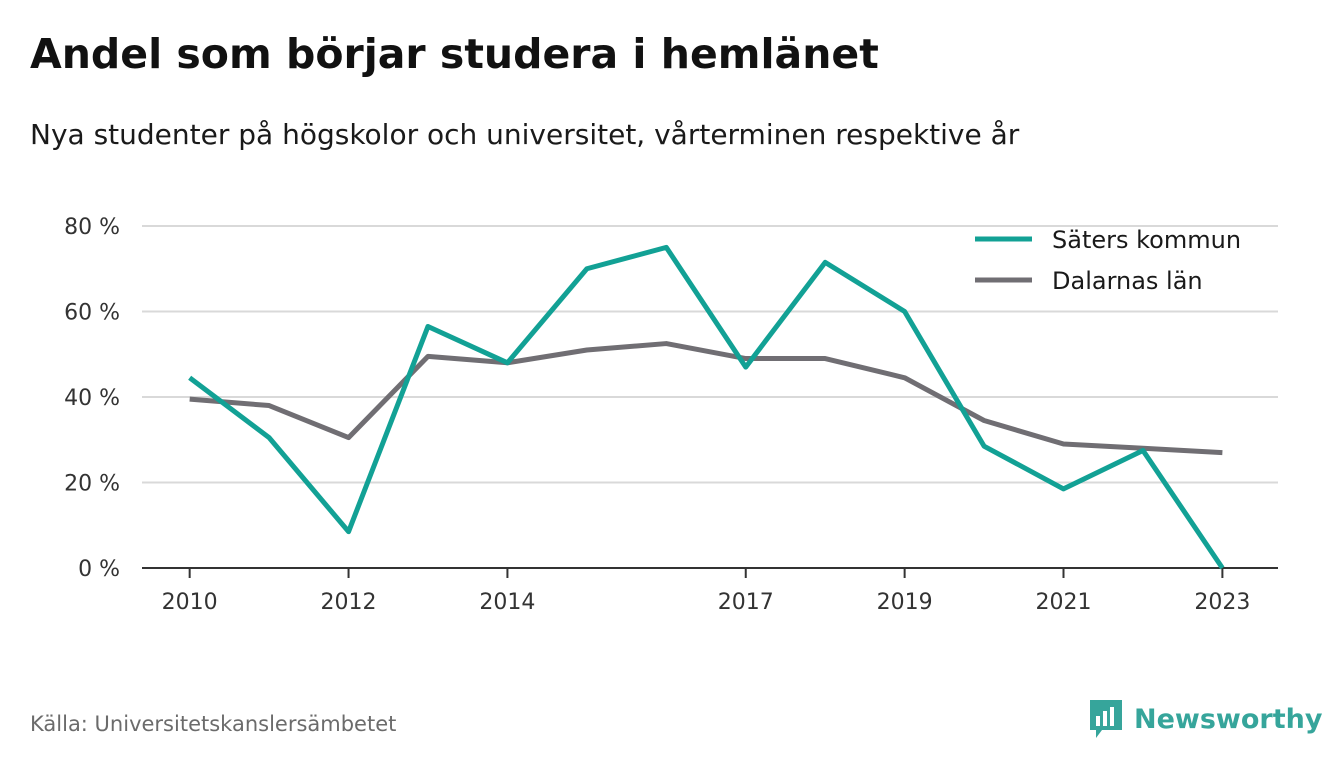  Describe the element at coordinates (706, 398) in the screenshot. I see `series-line` at that location.